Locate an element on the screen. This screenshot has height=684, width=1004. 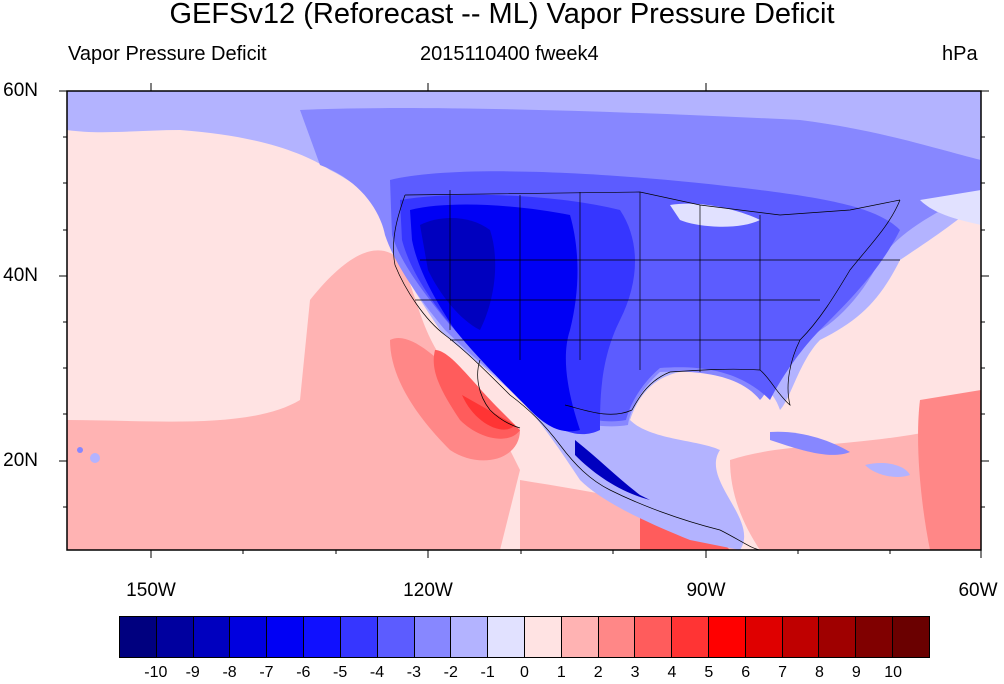
date-label: 2015110400 fweek4 is located at coordinates (509, 54).